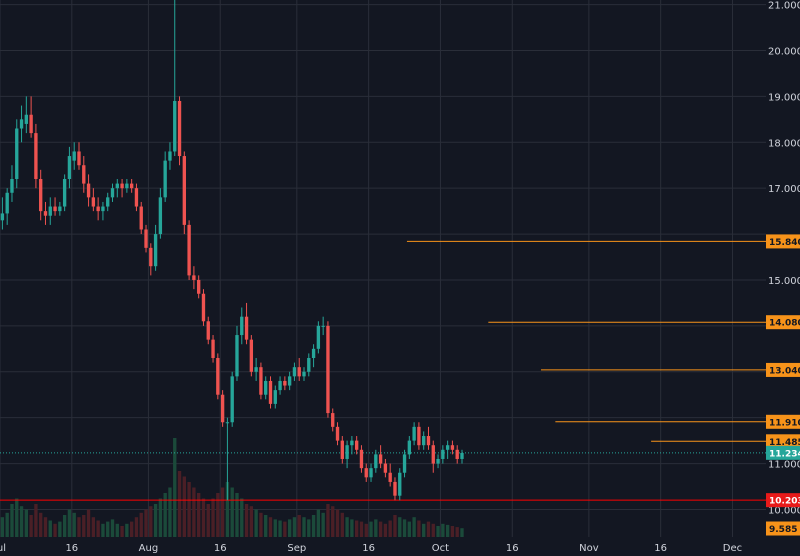 Image resolution: width=800 pixels, height=556 pixels. What do you see at coordinates (784, 324) in the screenshot?
I see `price-tag-label: 14.080` at bounding box center [784, 324].